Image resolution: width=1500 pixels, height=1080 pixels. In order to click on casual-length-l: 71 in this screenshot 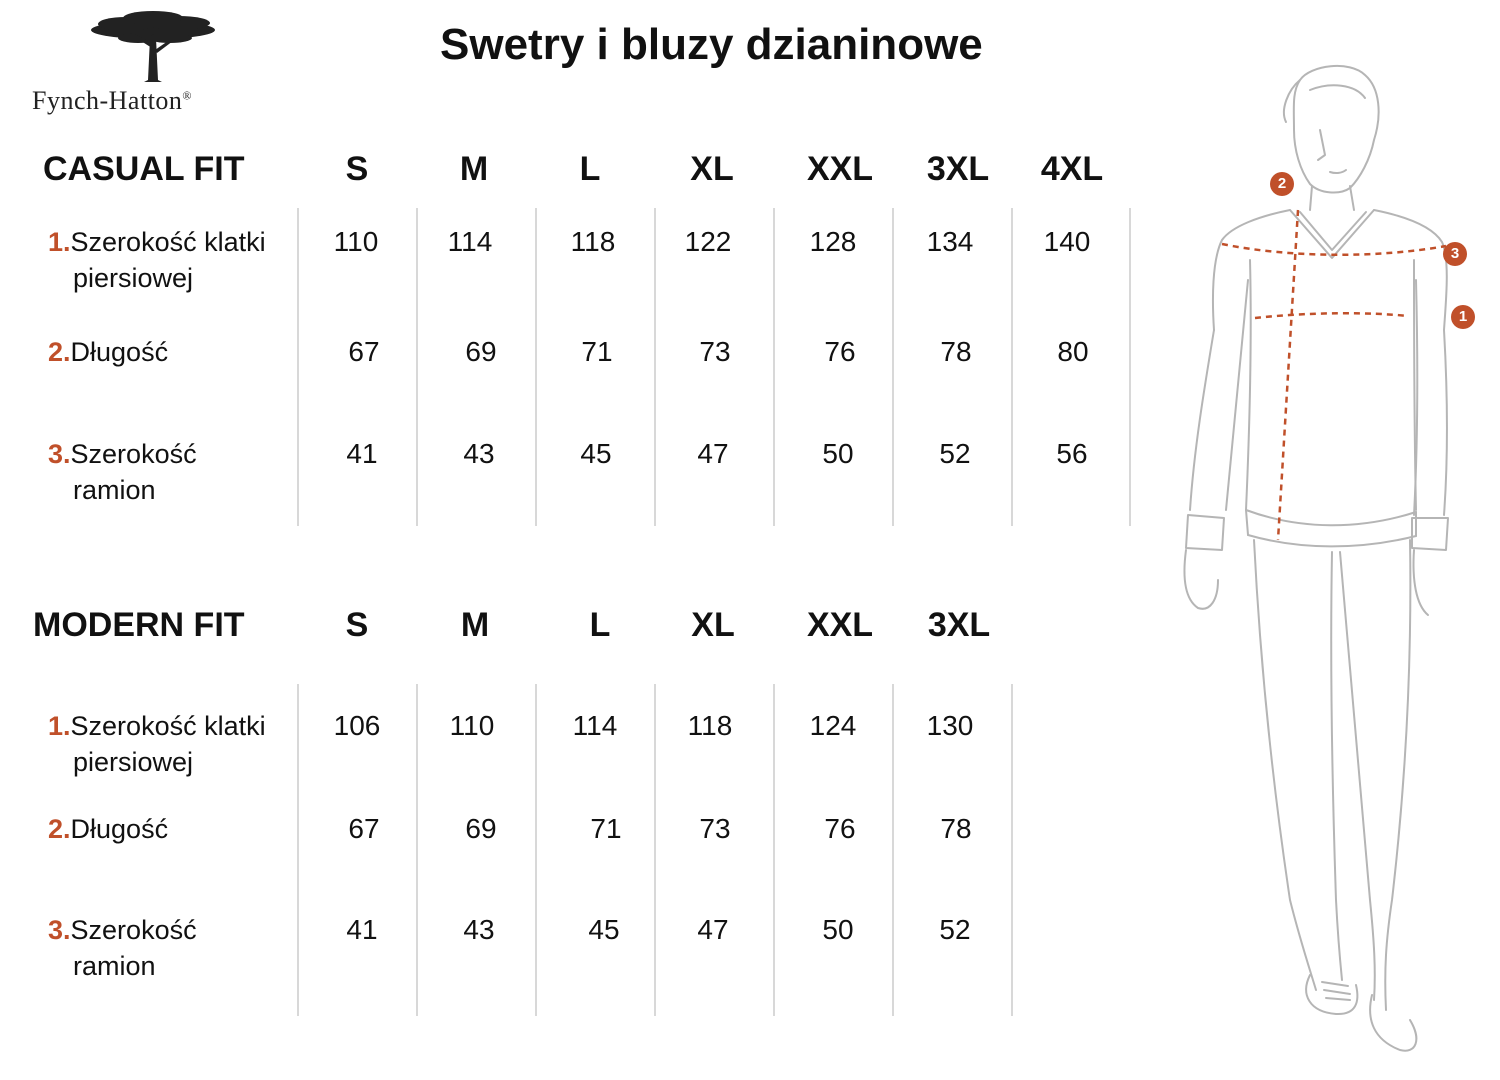, I will do `click(597, 351)`.